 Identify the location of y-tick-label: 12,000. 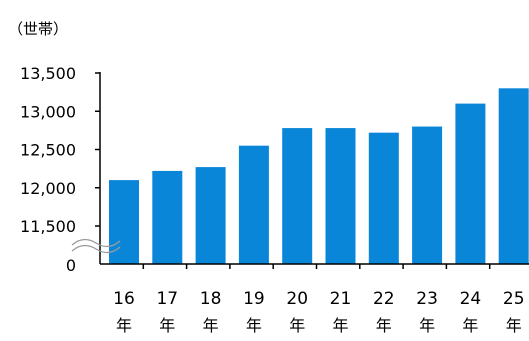
(48, 188).